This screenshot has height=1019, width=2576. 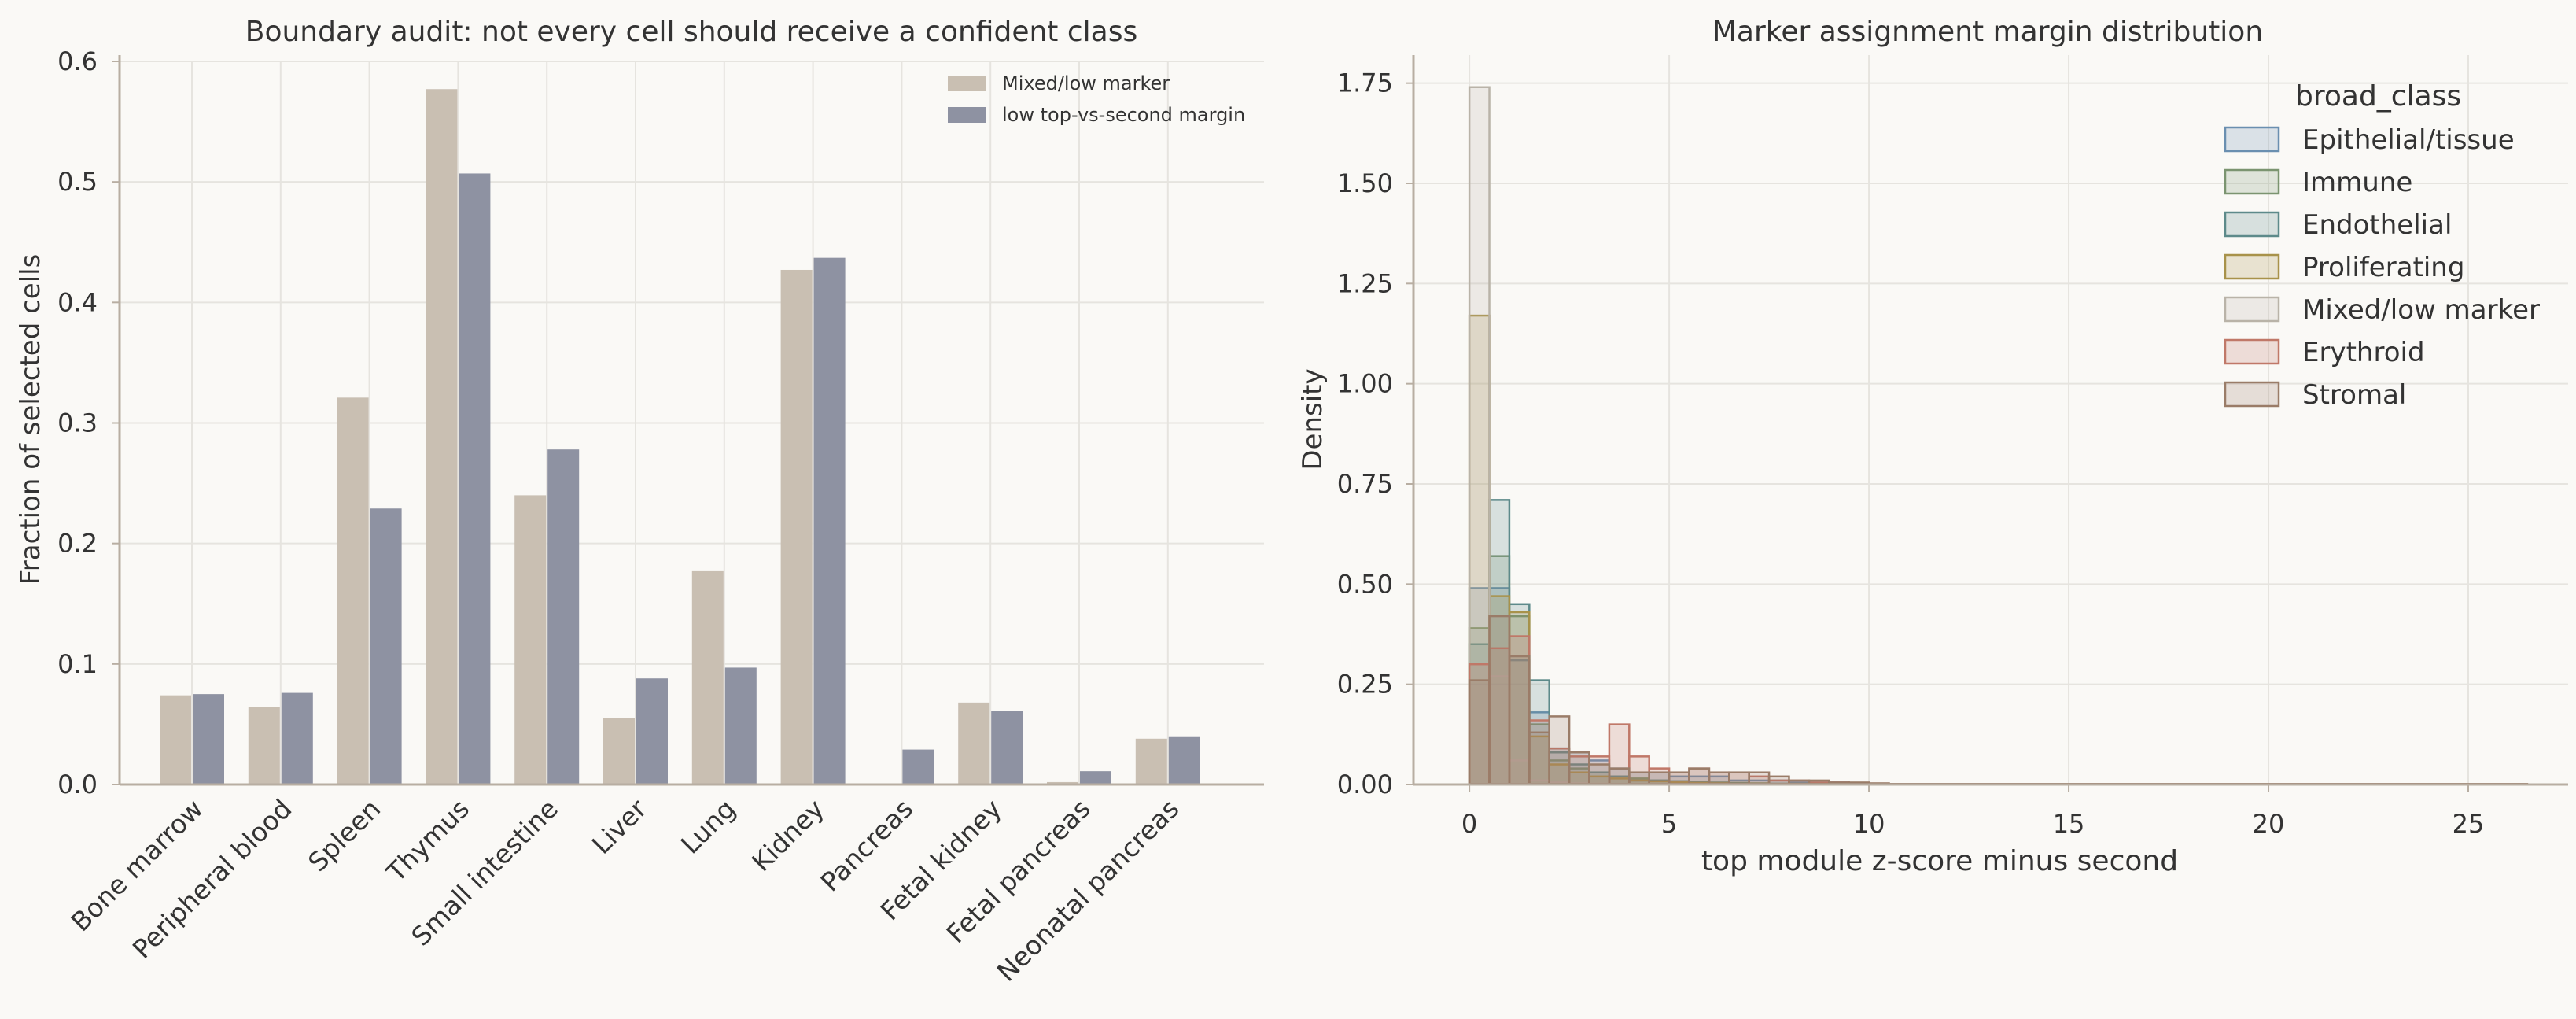 I want to click on bar-mixed-low-marker-small-intestine, so click(x=530, y=640).